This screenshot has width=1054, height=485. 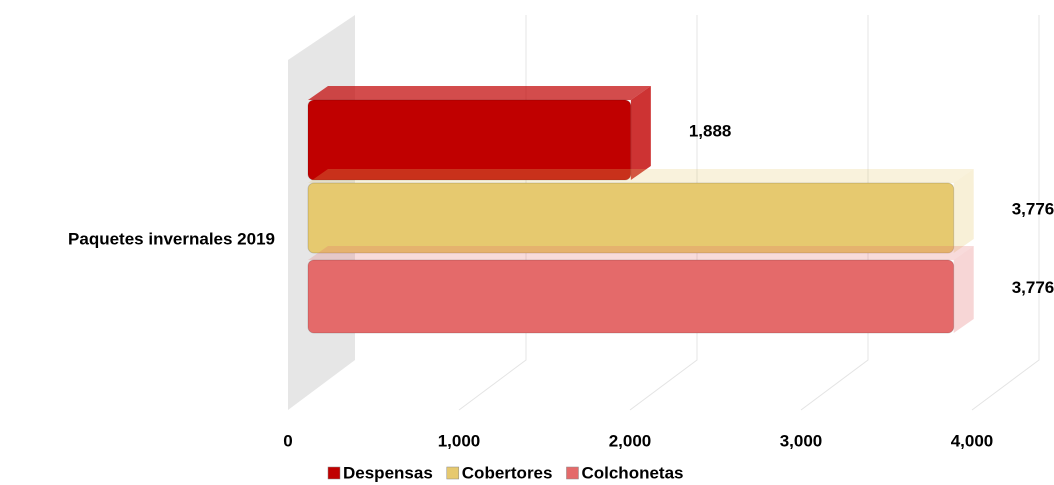 What do you see at coordinates (972, 440) in the screenshot?
I see `x-tick-label: 4,000` at bounding box center [972, 440].